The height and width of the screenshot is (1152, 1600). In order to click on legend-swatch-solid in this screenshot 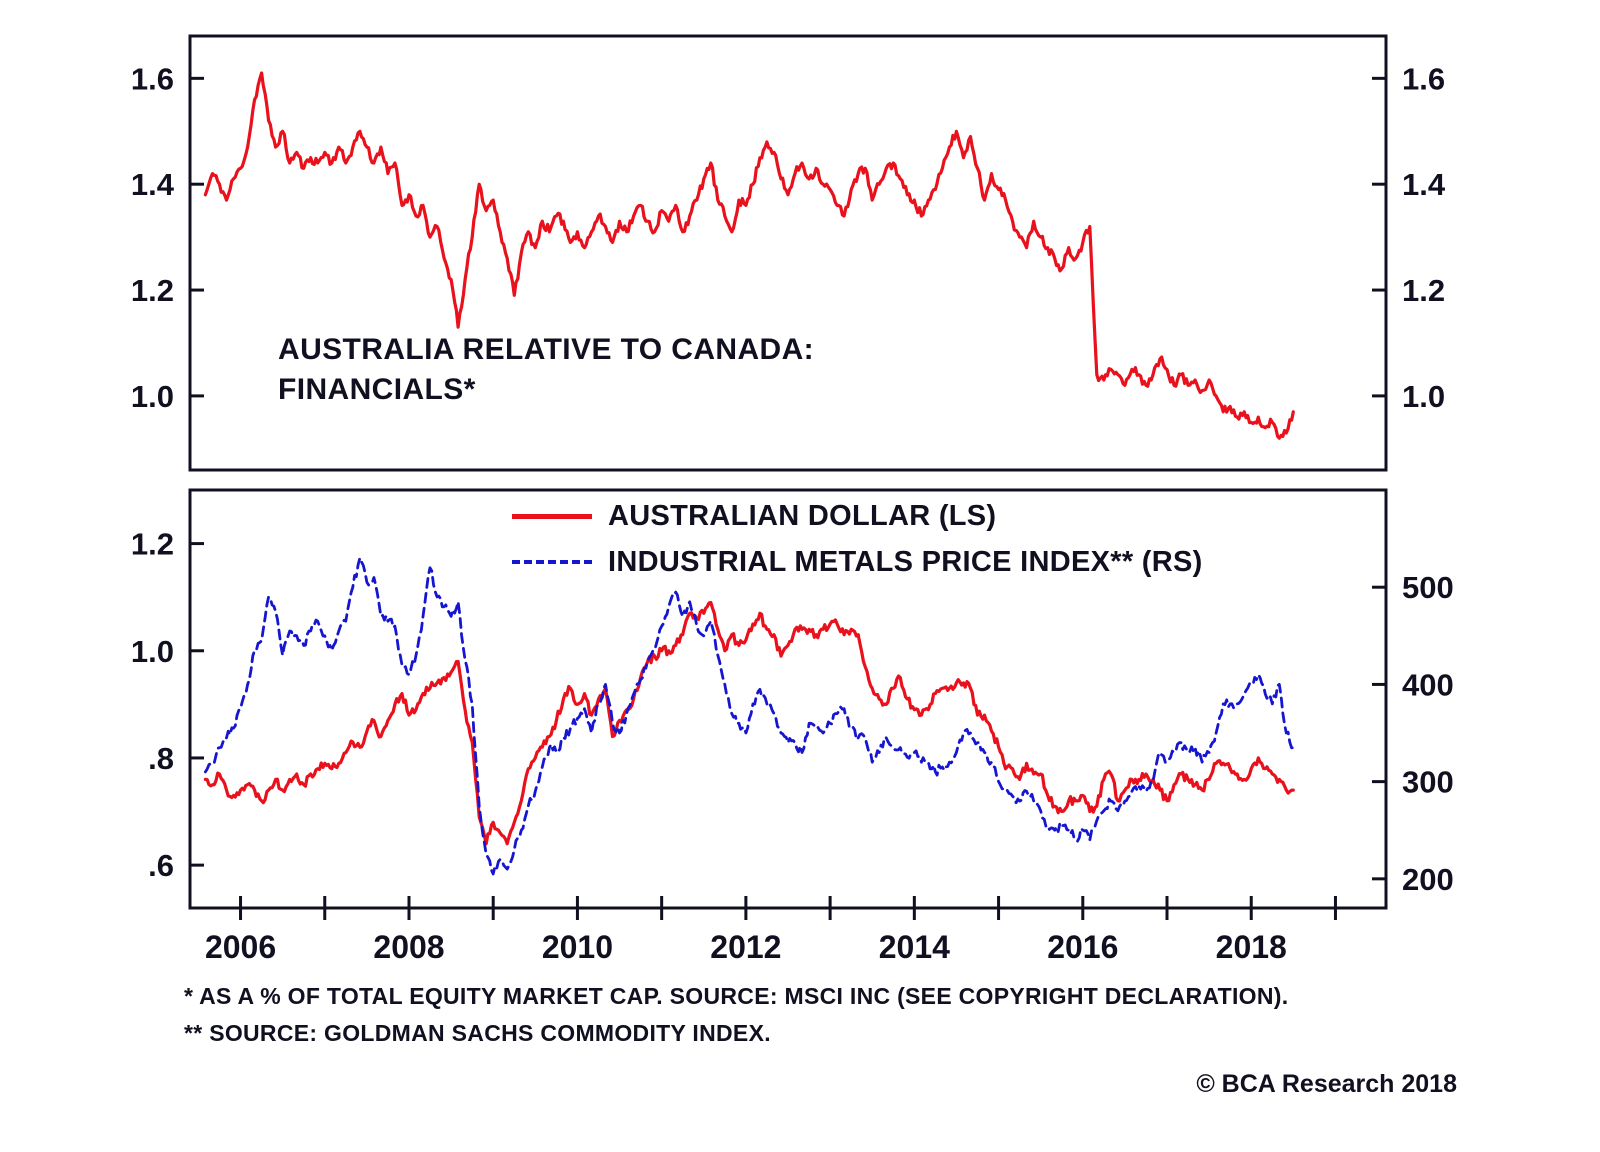, I will do `click(552, 516)`.